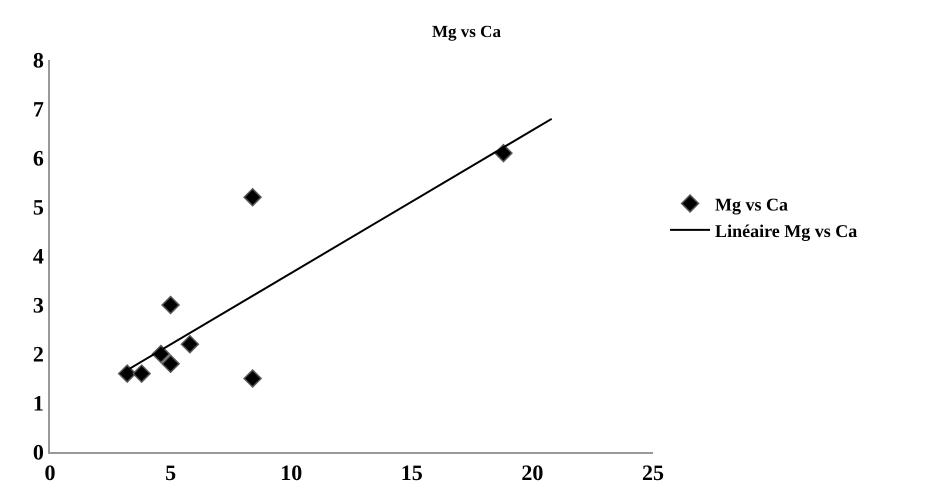 The height and width of the screenshot is (497, 933). I want to click on y-tick-label: 1, so click(38, 403).